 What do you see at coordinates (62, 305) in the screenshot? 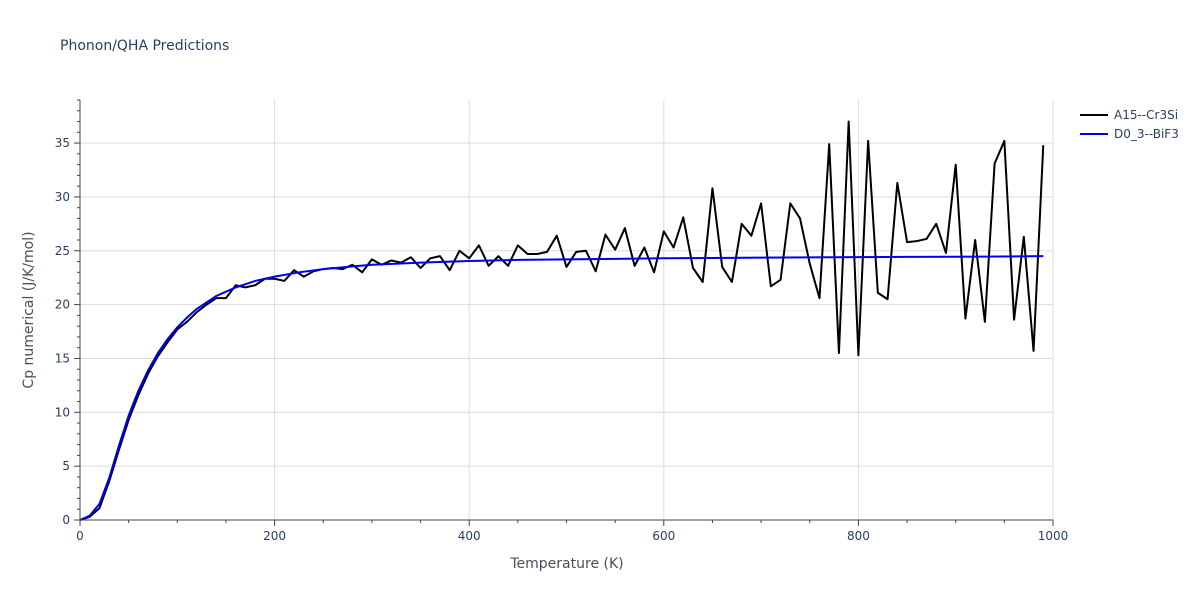
I see `y-tick-label: 20` at bounding box center [62, 305].